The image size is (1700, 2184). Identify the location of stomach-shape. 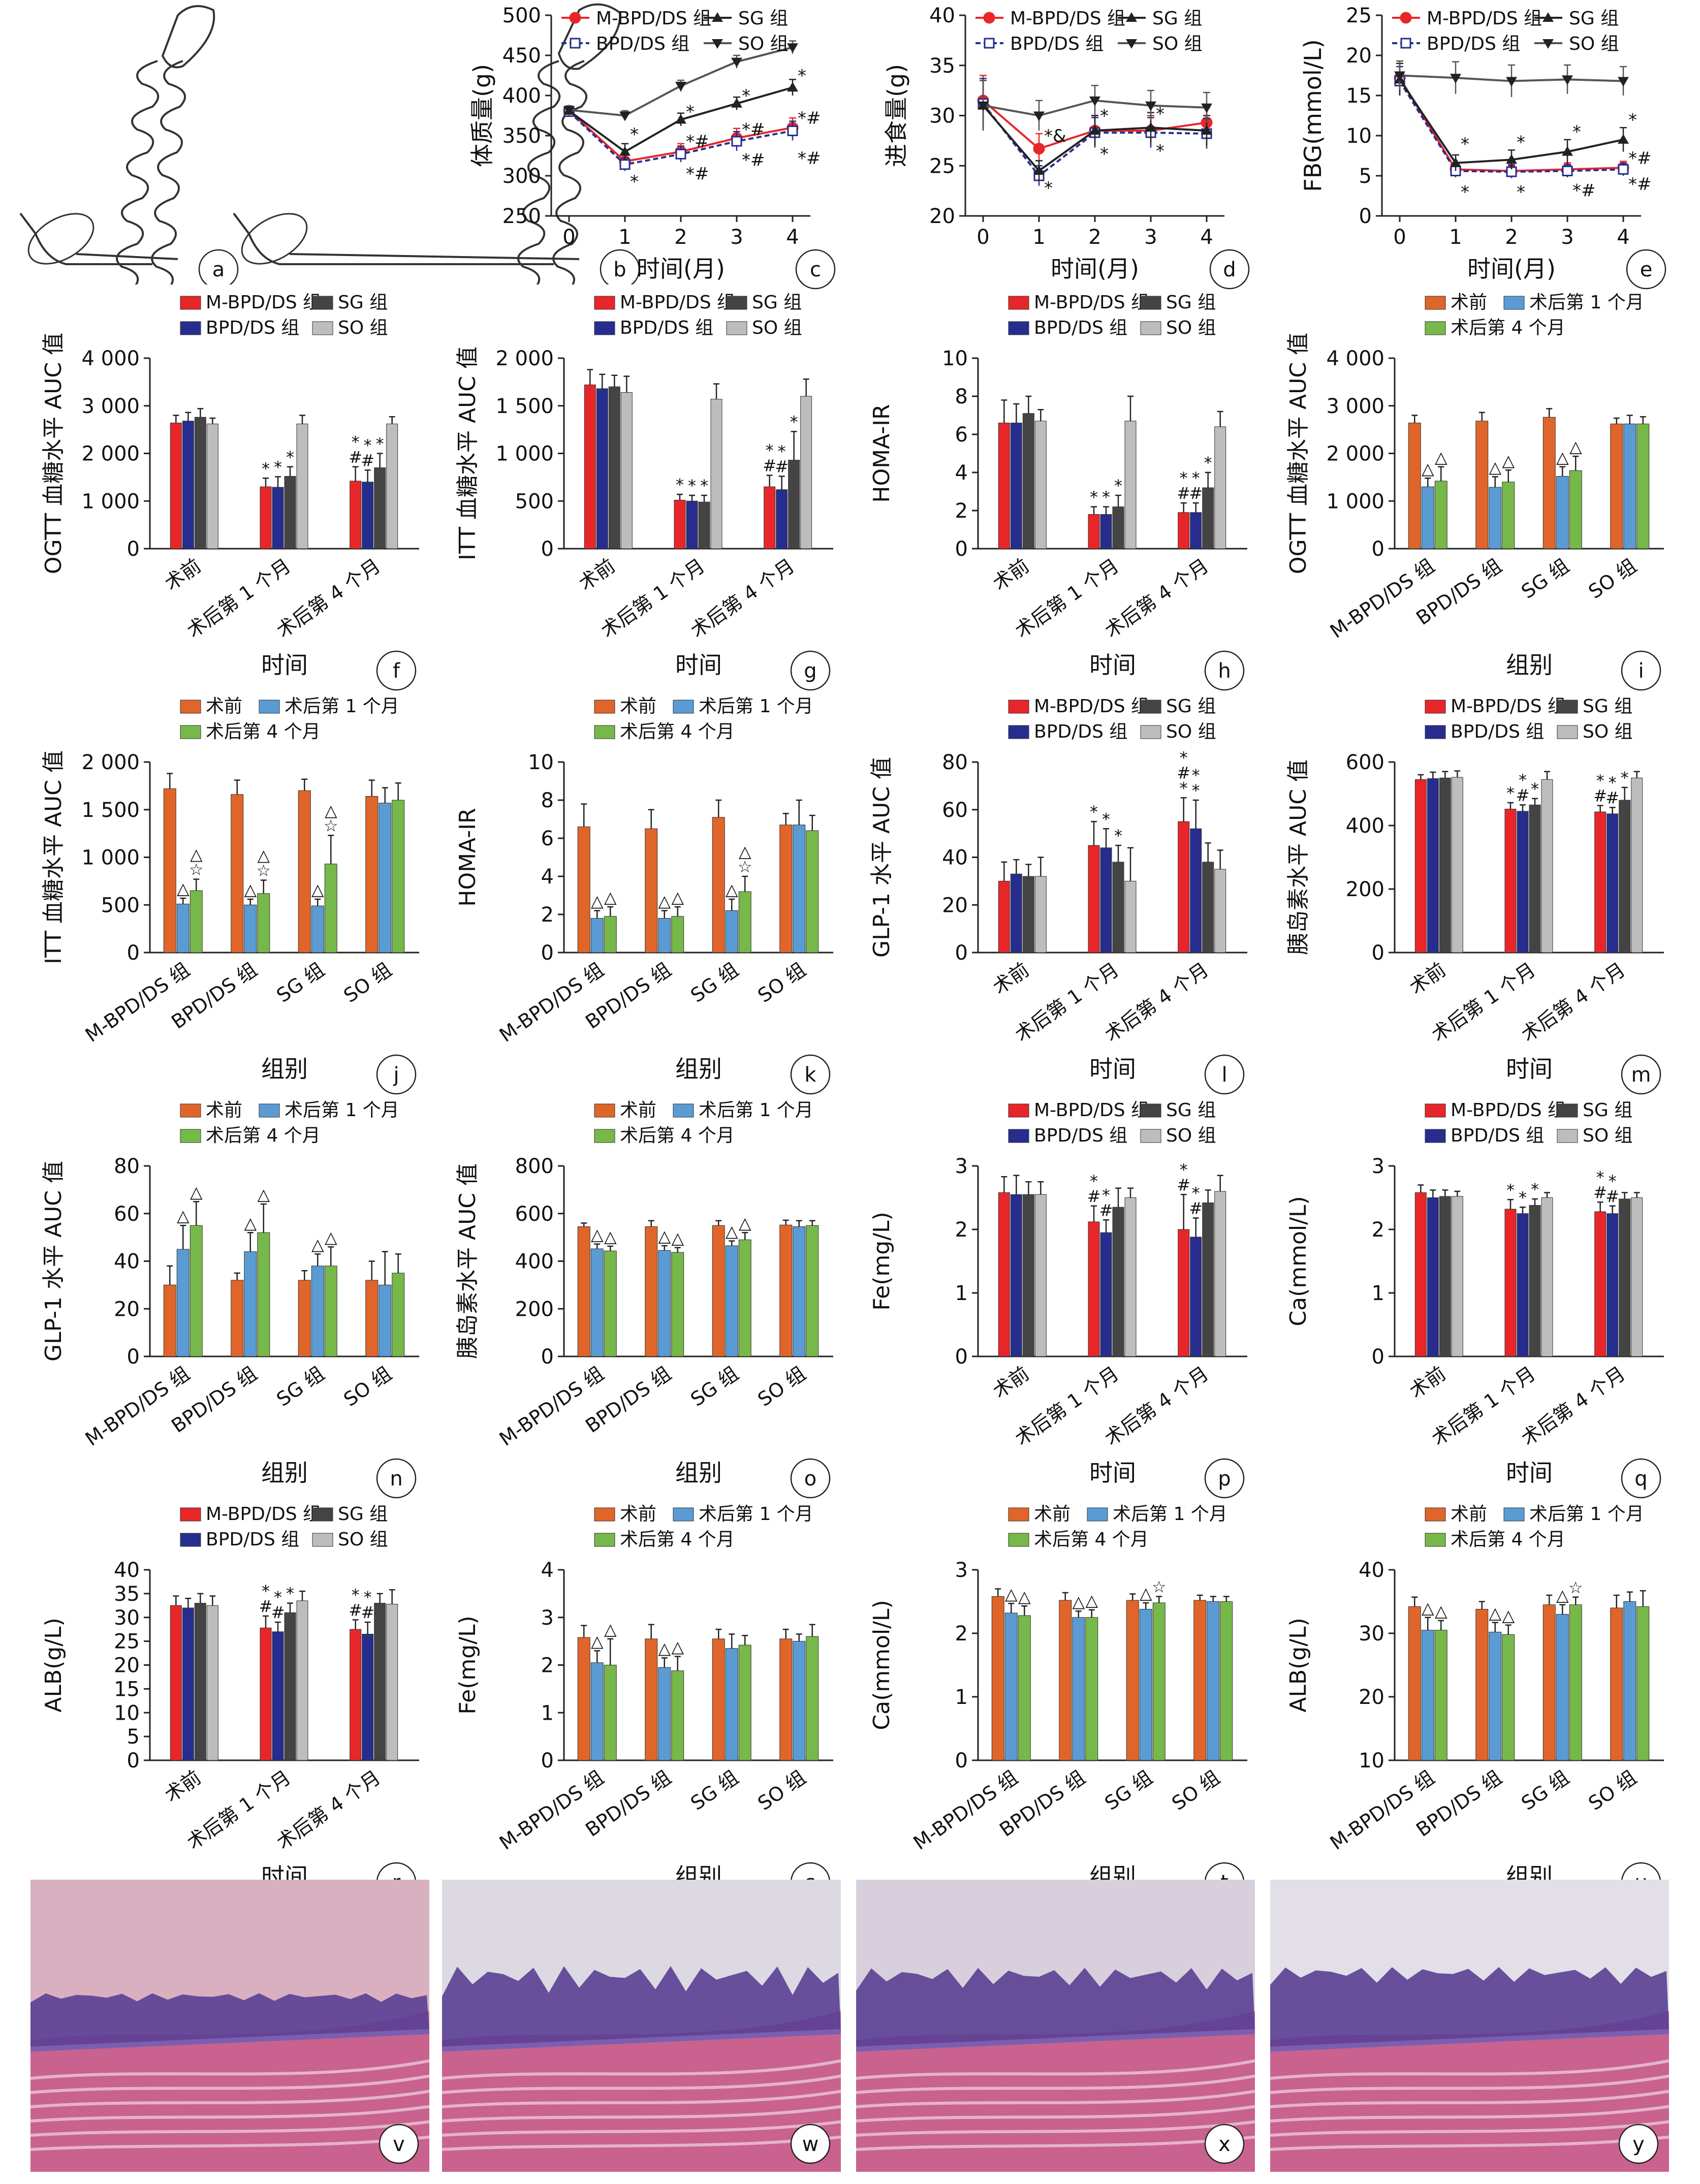
(589, 36).